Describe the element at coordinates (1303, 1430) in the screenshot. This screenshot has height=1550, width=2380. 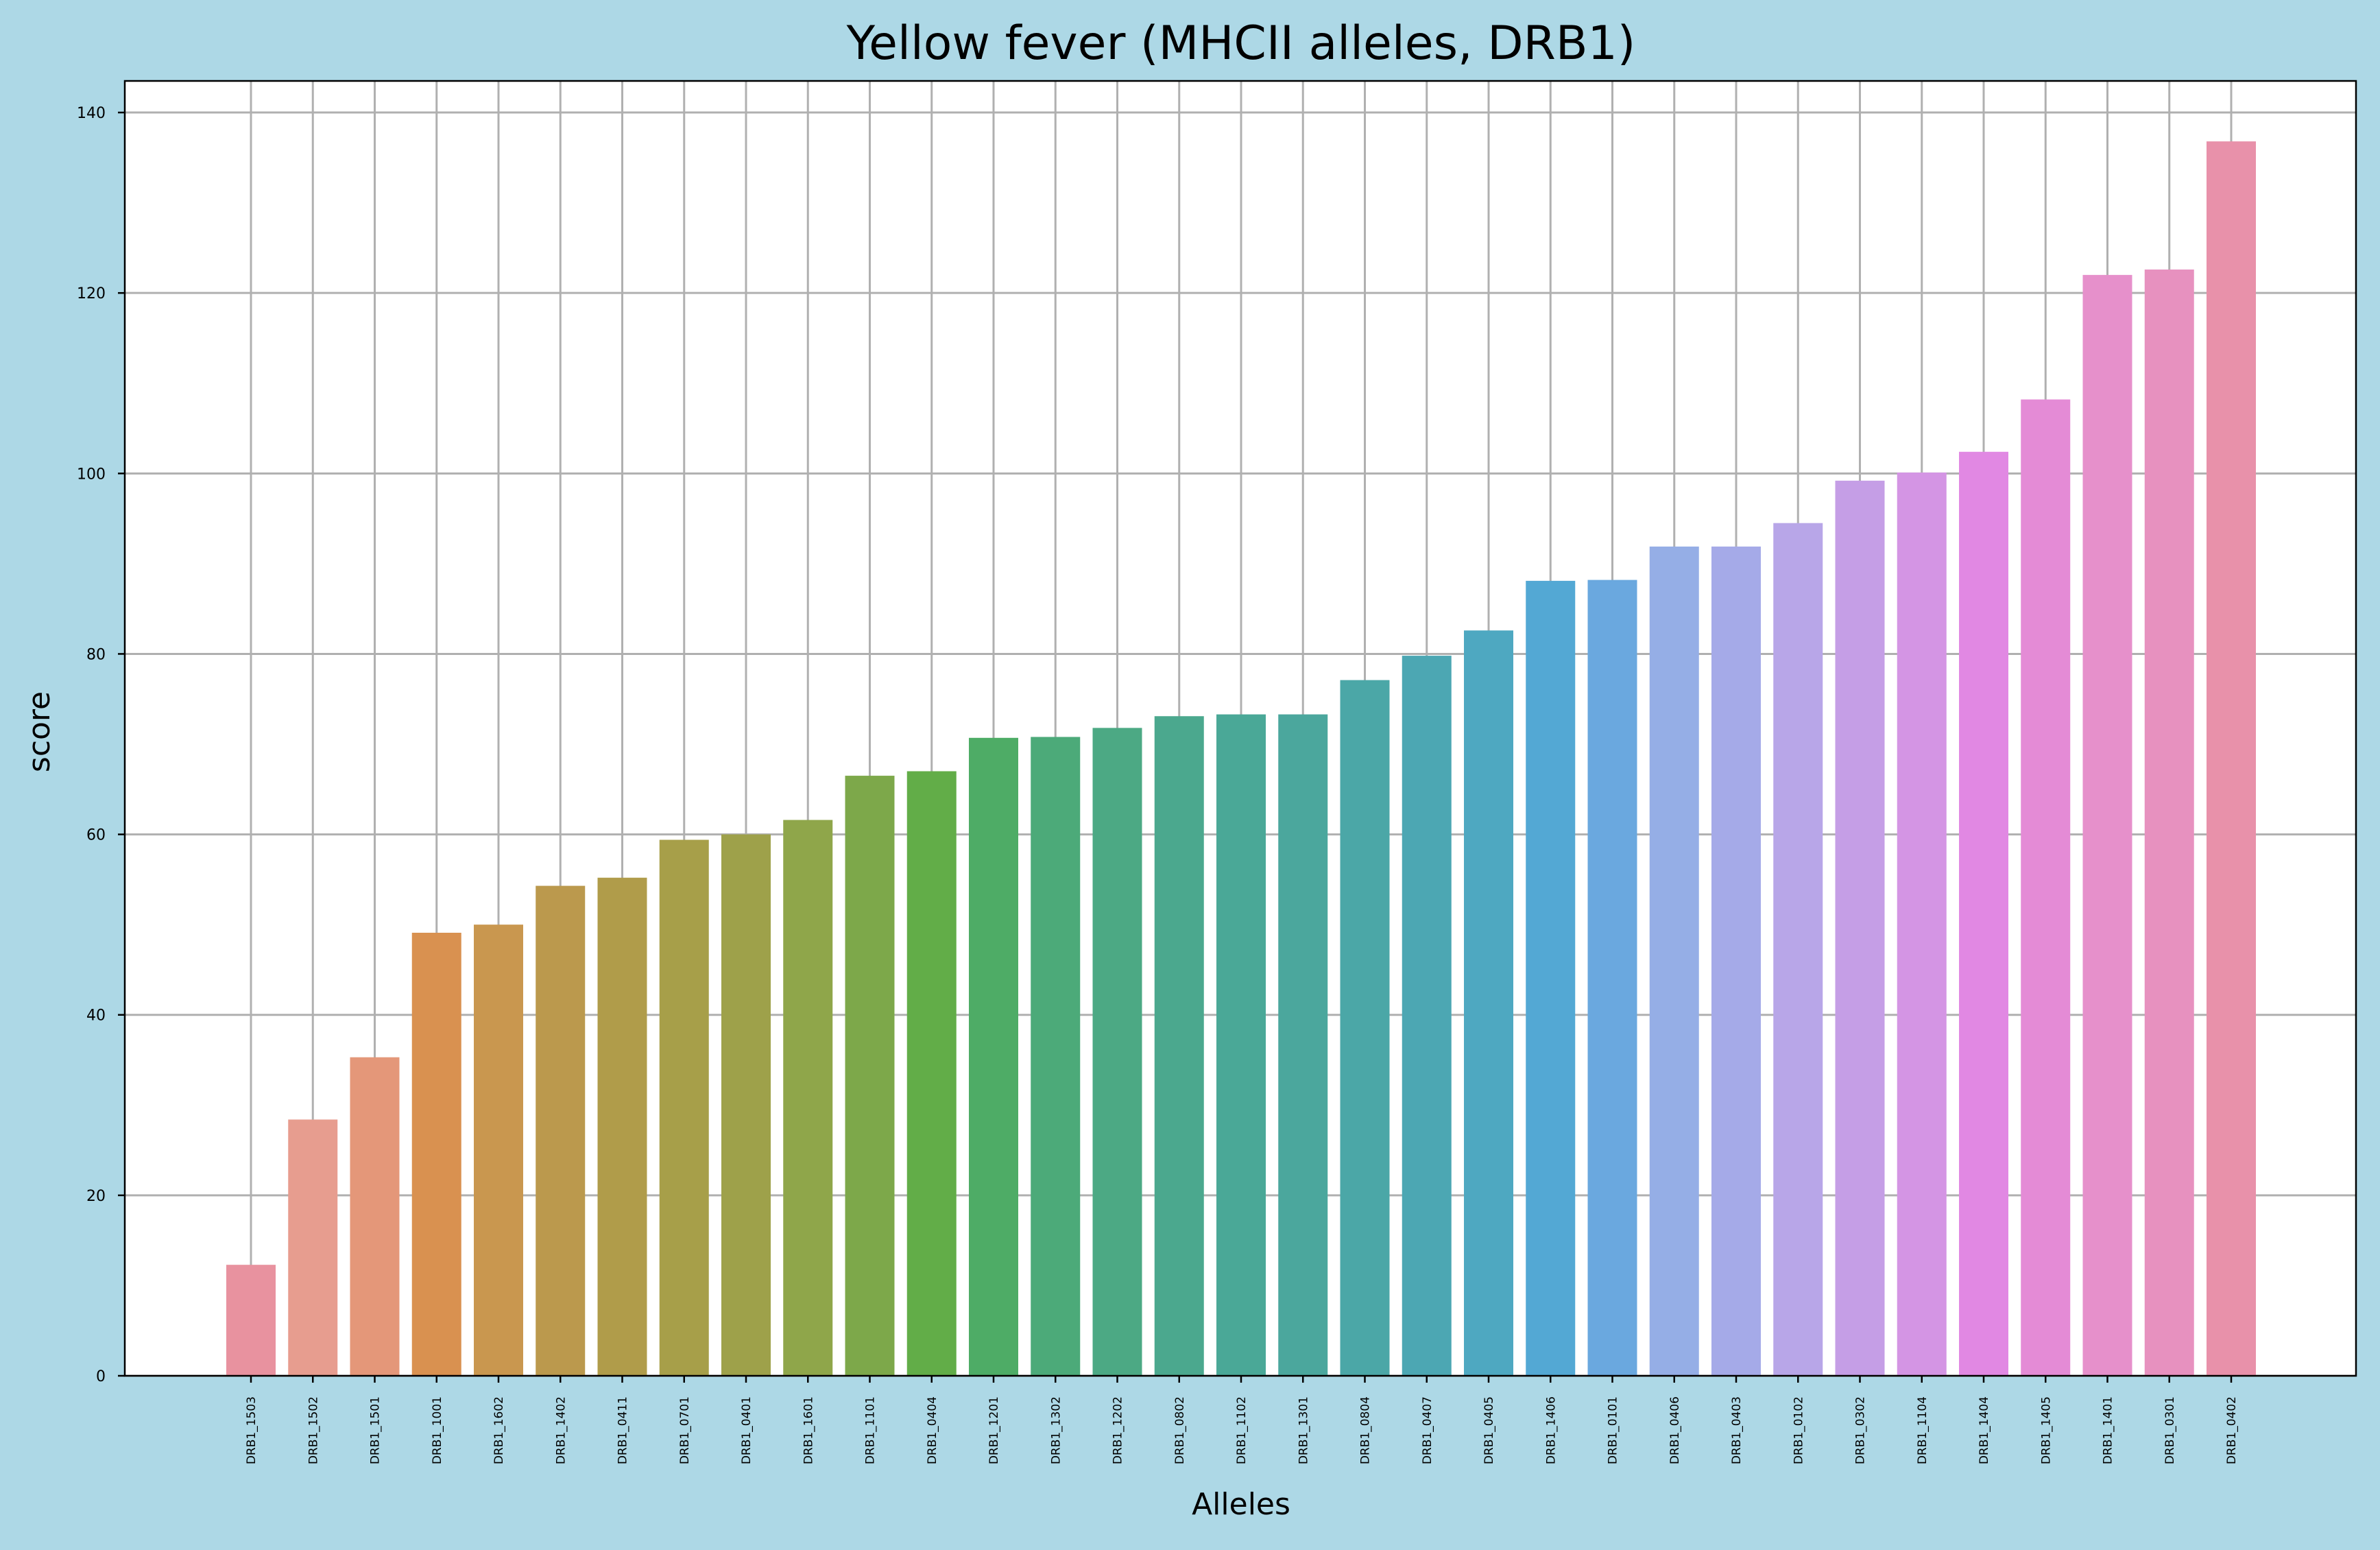
I see `x-tick-label: DRB1_1301` at that location.